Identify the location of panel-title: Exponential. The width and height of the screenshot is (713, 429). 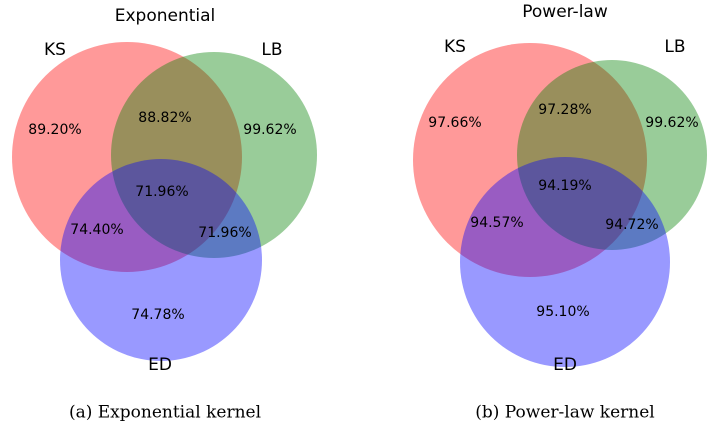
(165, 16).